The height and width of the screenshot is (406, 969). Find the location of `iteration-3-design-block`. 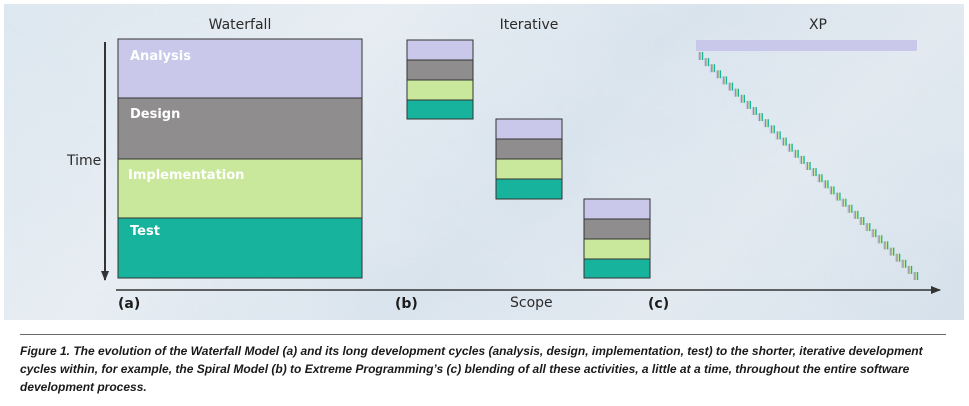

iteration-3-design-block is located at coordinates (617, 229).